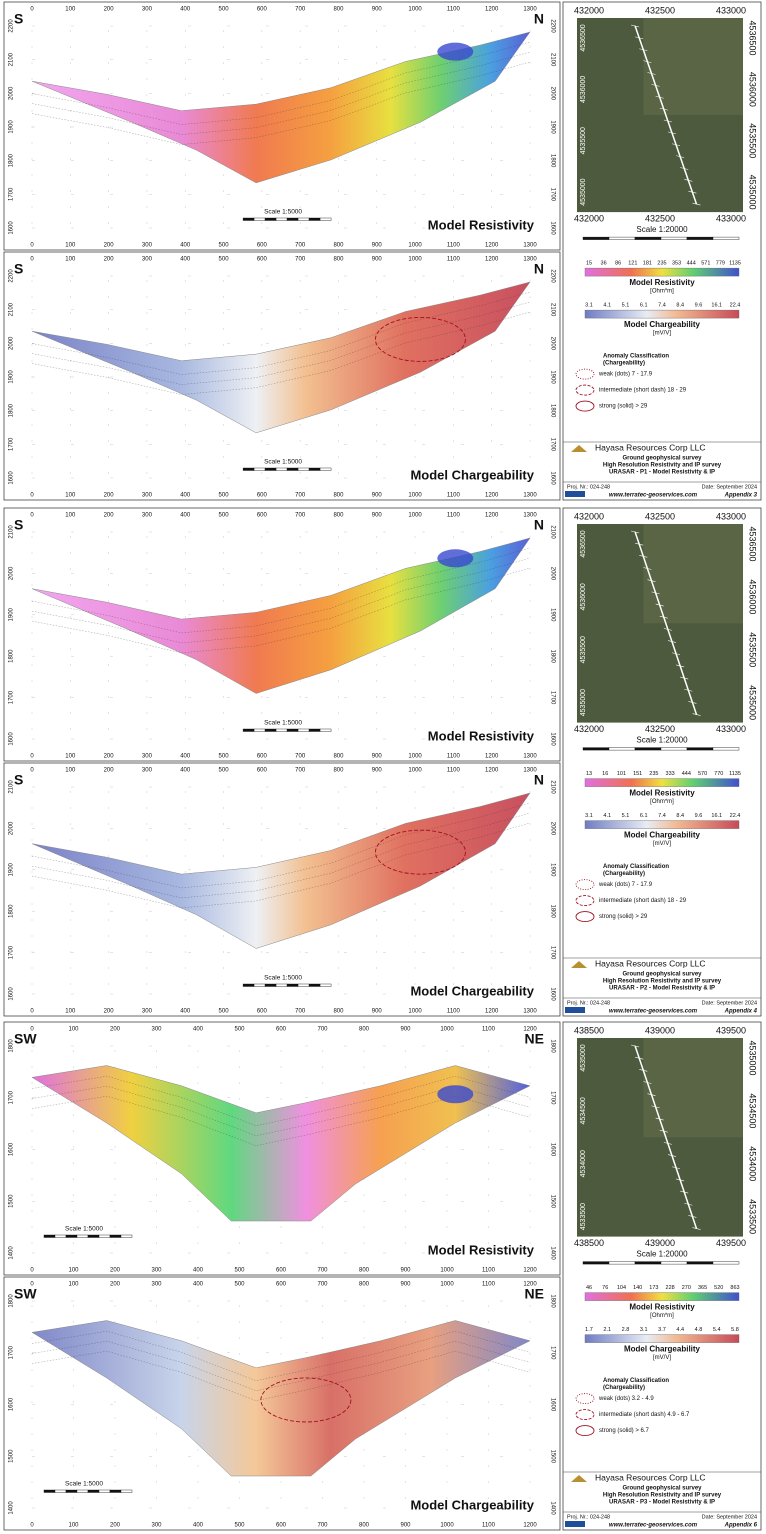 The image size is (766, 1534). Describe the element at coordinates (699, 306) in the screenshot. I see `legend-value: 9.6` at that location.